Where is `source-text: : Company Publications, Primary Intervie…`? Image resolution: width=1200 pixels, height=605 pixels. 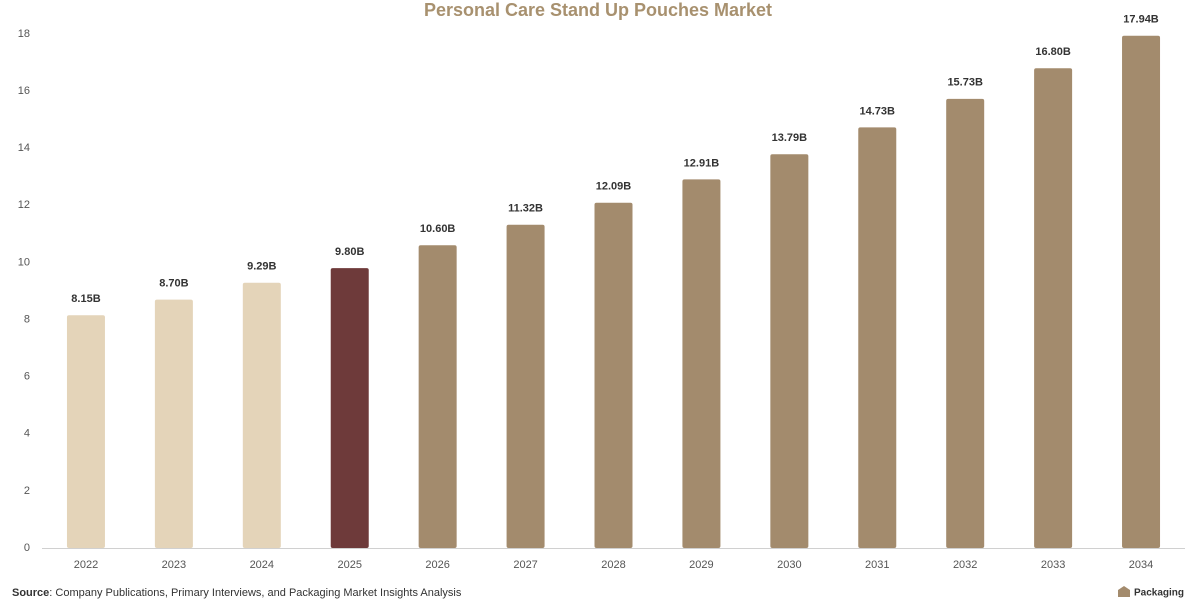 source-text: : Company Publications, Primary Intervie… is located at coordinates (255, 593).